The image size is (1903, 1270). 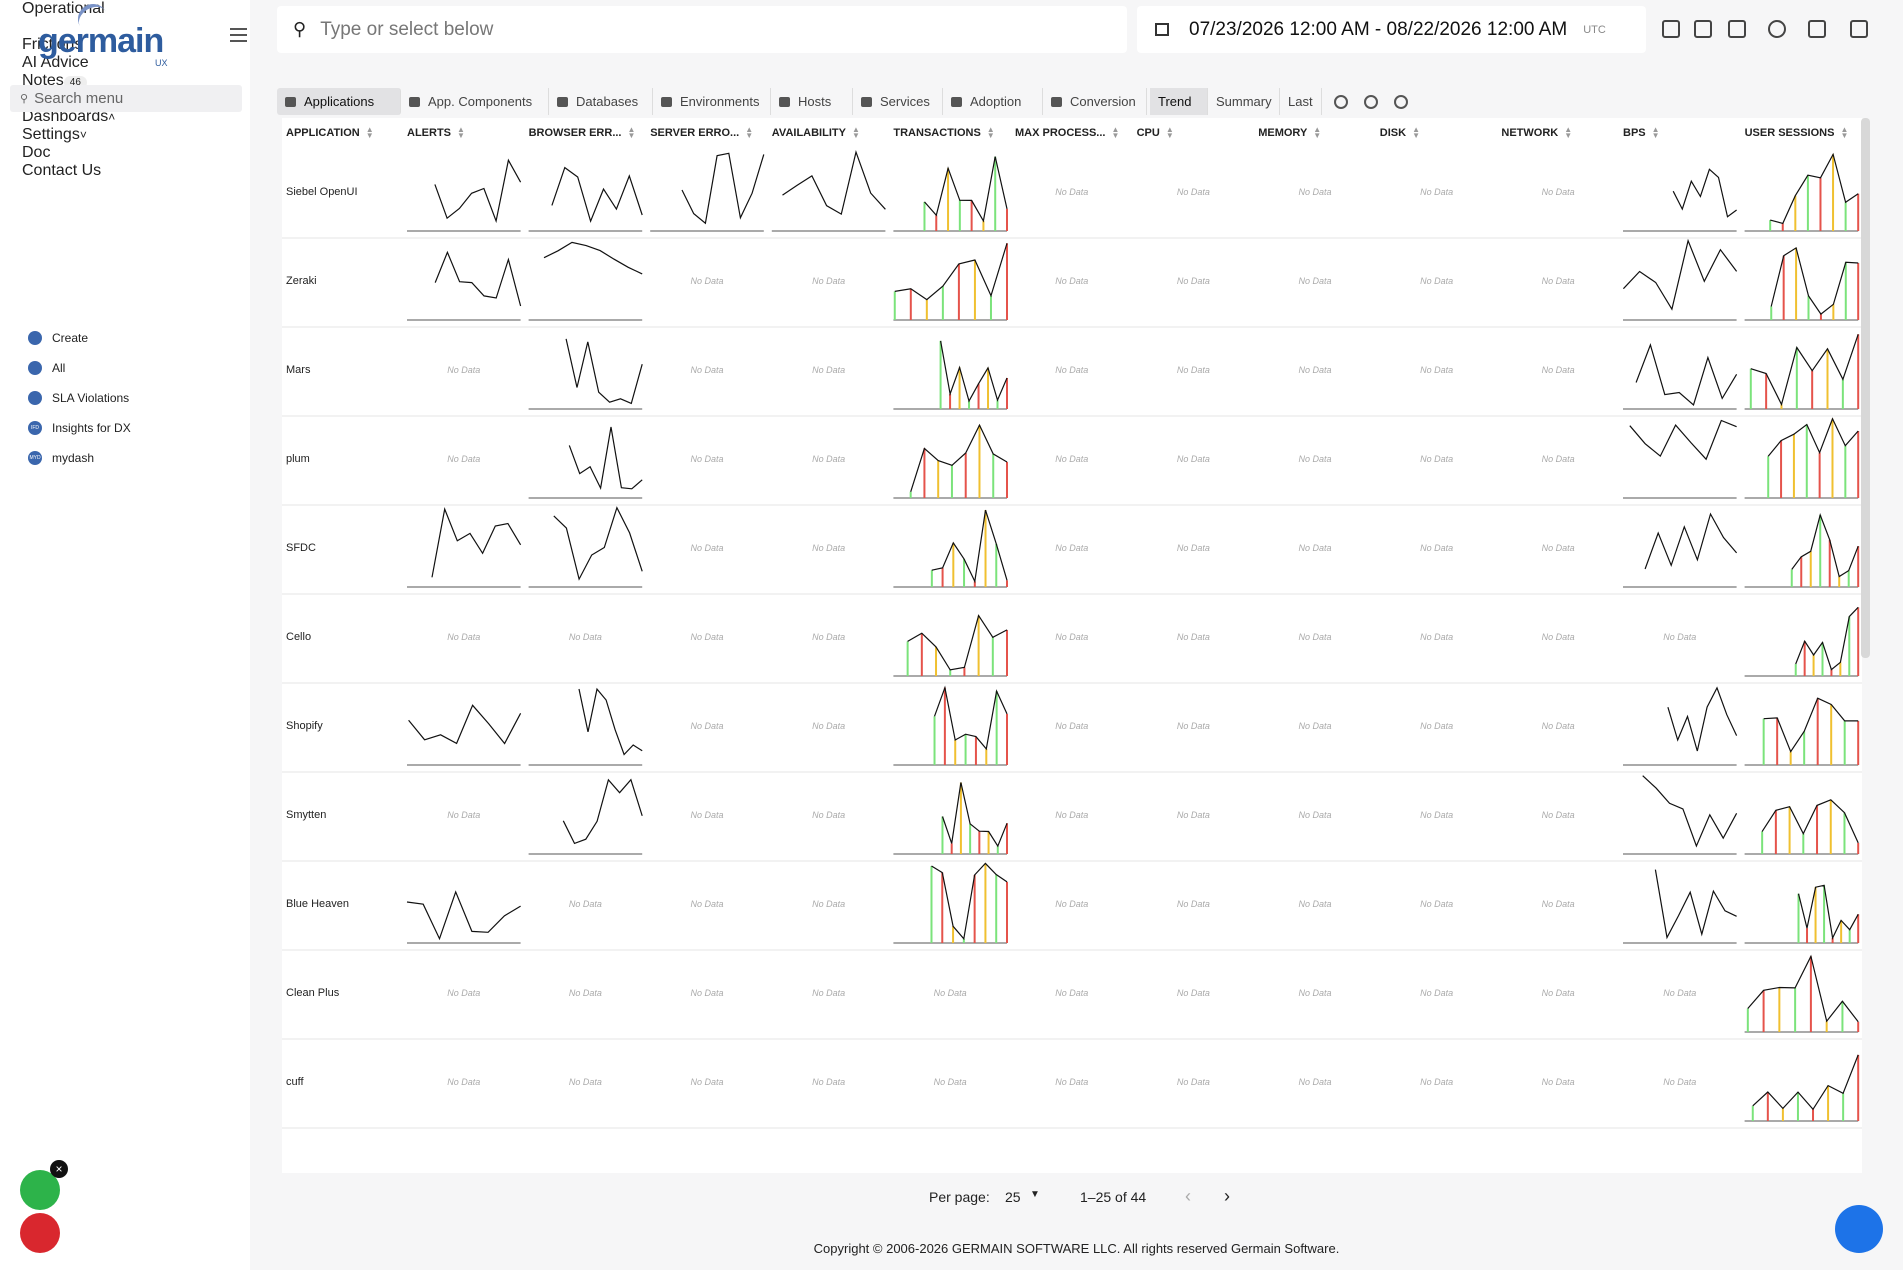 I want to click on column-header: BPS ▲ ▼, so click(x=1641, y=133).